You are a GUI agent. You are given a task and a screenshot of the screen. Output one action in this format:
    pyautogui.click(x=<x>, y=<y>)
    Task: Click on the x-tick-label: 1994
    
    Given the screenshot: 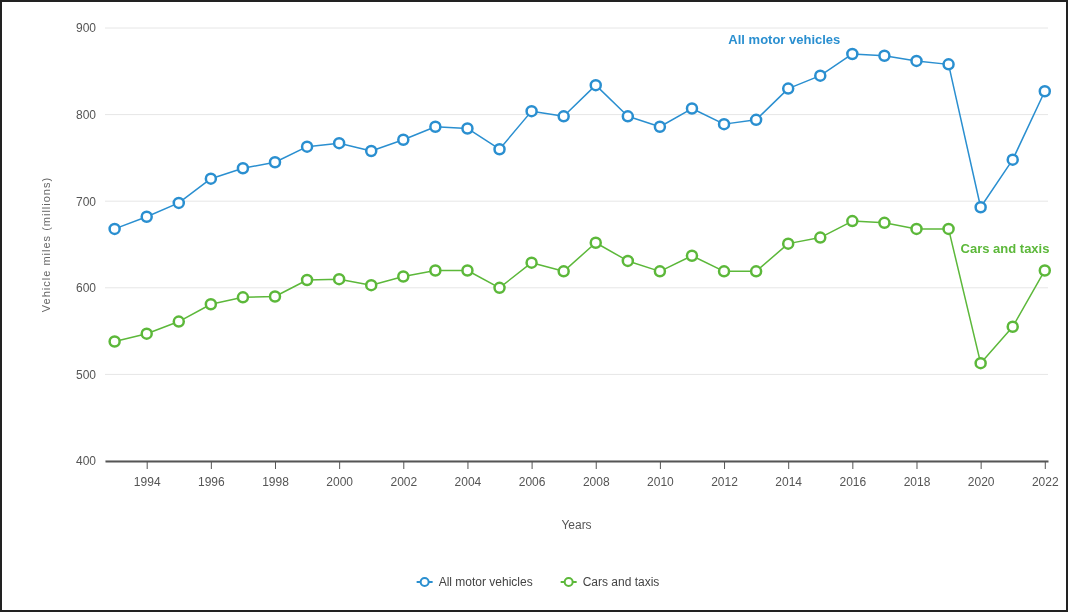 What is the action you would take?
    pyautogui.click(x=147, y=482)
    